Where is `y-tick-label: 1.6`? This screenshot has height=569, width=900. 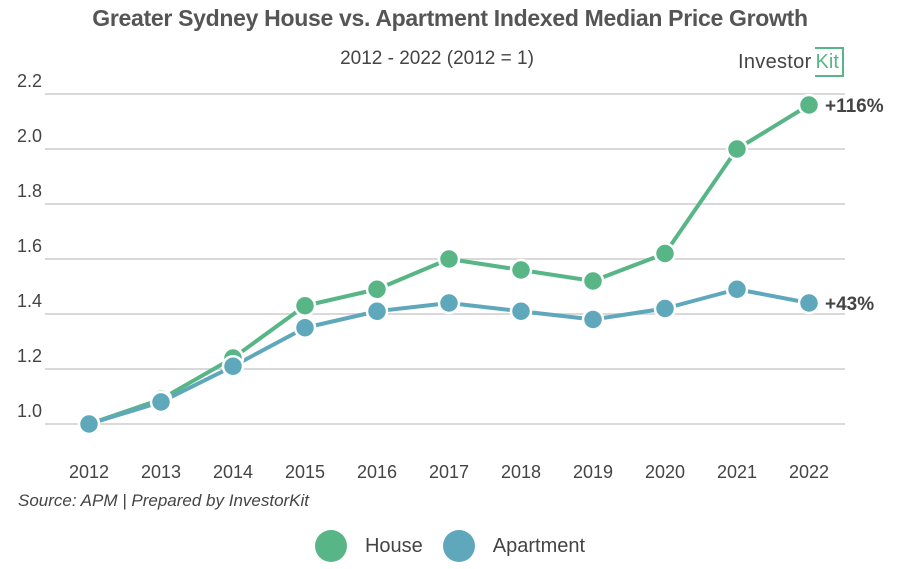
y-tick-label: 1.6 is located at coordinates (29, 246).